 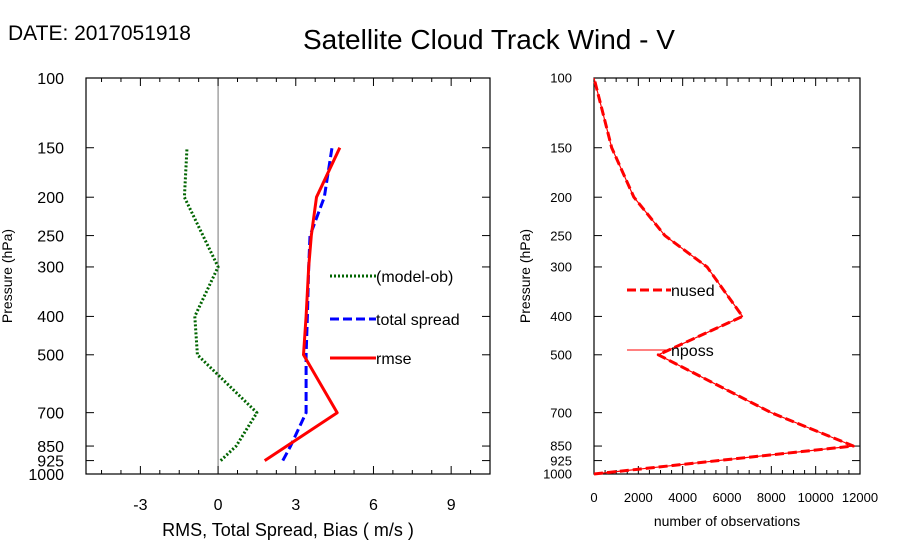 What do you see at coordinates (489, 39) in the screenshot?
I see `chart-title: Satellite Cloud Track Wind - V` at bounding box center [489, 39].